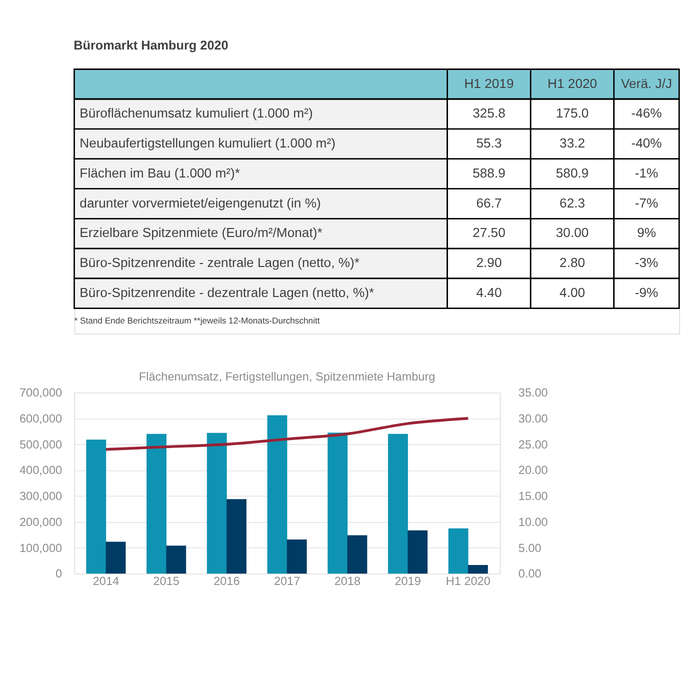  I want to click on y-tick-label: 100,000, so click(40, 548).